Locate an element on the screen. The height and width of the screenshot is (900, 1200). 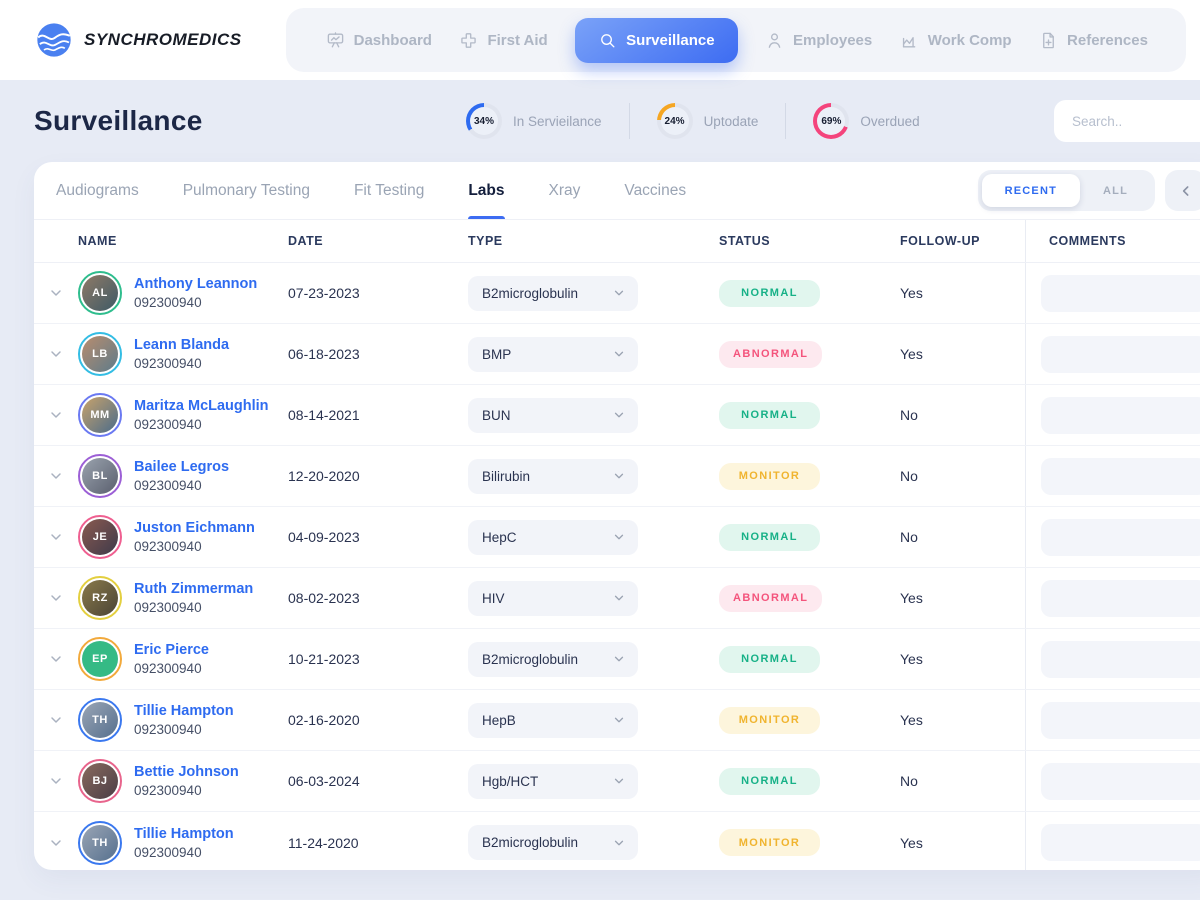
type-select: HIV is located at coordinates (553, 598).